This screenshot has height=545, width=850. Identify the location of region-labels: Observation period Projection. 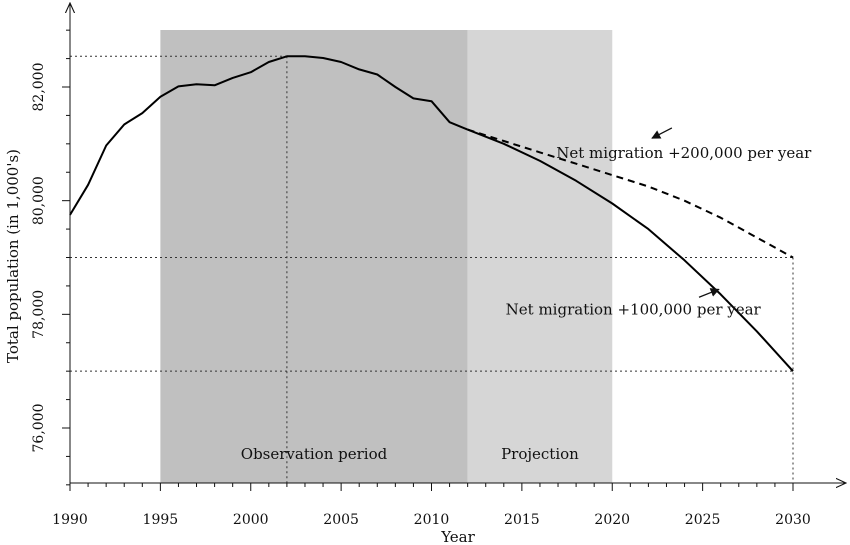
(410, 454).